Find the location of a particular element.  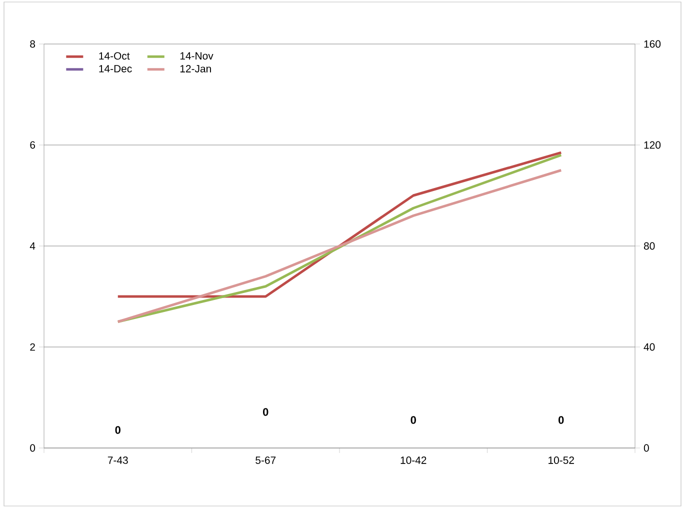

legend-label: 14-Nov is located at coordinates (197, 56).